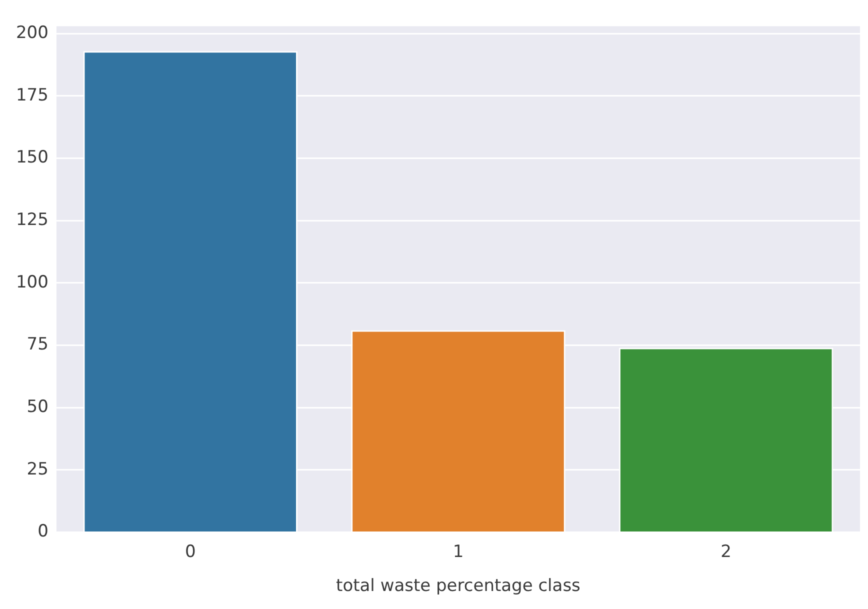 The image size is (868, 609). What do you see at coordinates (37, 344) in the screenshot?
I see `y-tick-label: 75` at bounding box center [37, 344].